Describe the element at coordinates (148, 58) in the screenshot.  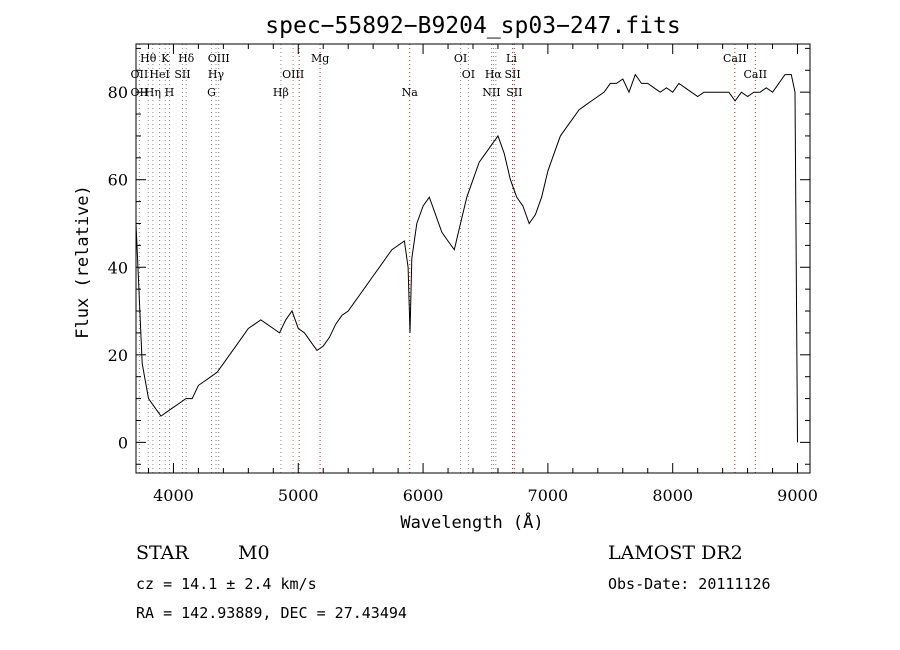
I see `line-label: Hθ` at that location.